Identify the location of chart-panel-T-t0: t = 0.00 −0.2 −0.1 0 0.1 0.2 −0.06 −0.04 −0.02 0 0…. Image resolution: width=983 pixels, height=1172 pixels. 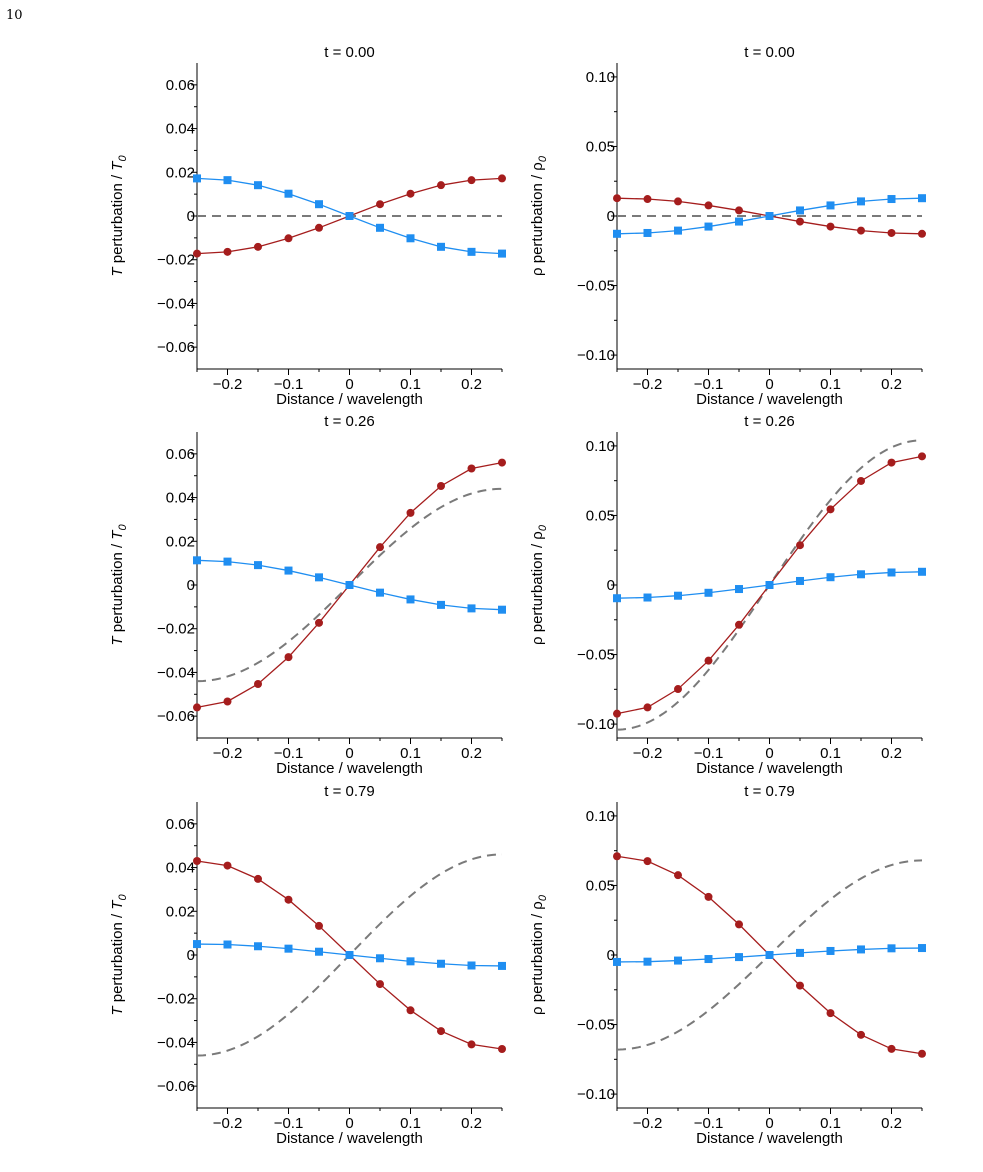
(307, 226).